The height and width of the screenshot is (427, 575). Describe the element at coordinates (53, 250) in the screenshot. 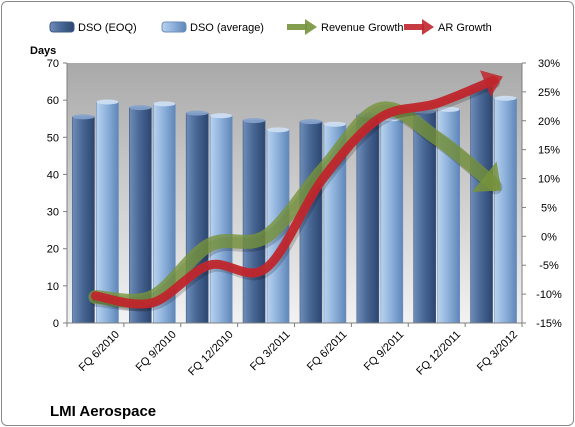

I see `left-tick-label: 20` at that location.